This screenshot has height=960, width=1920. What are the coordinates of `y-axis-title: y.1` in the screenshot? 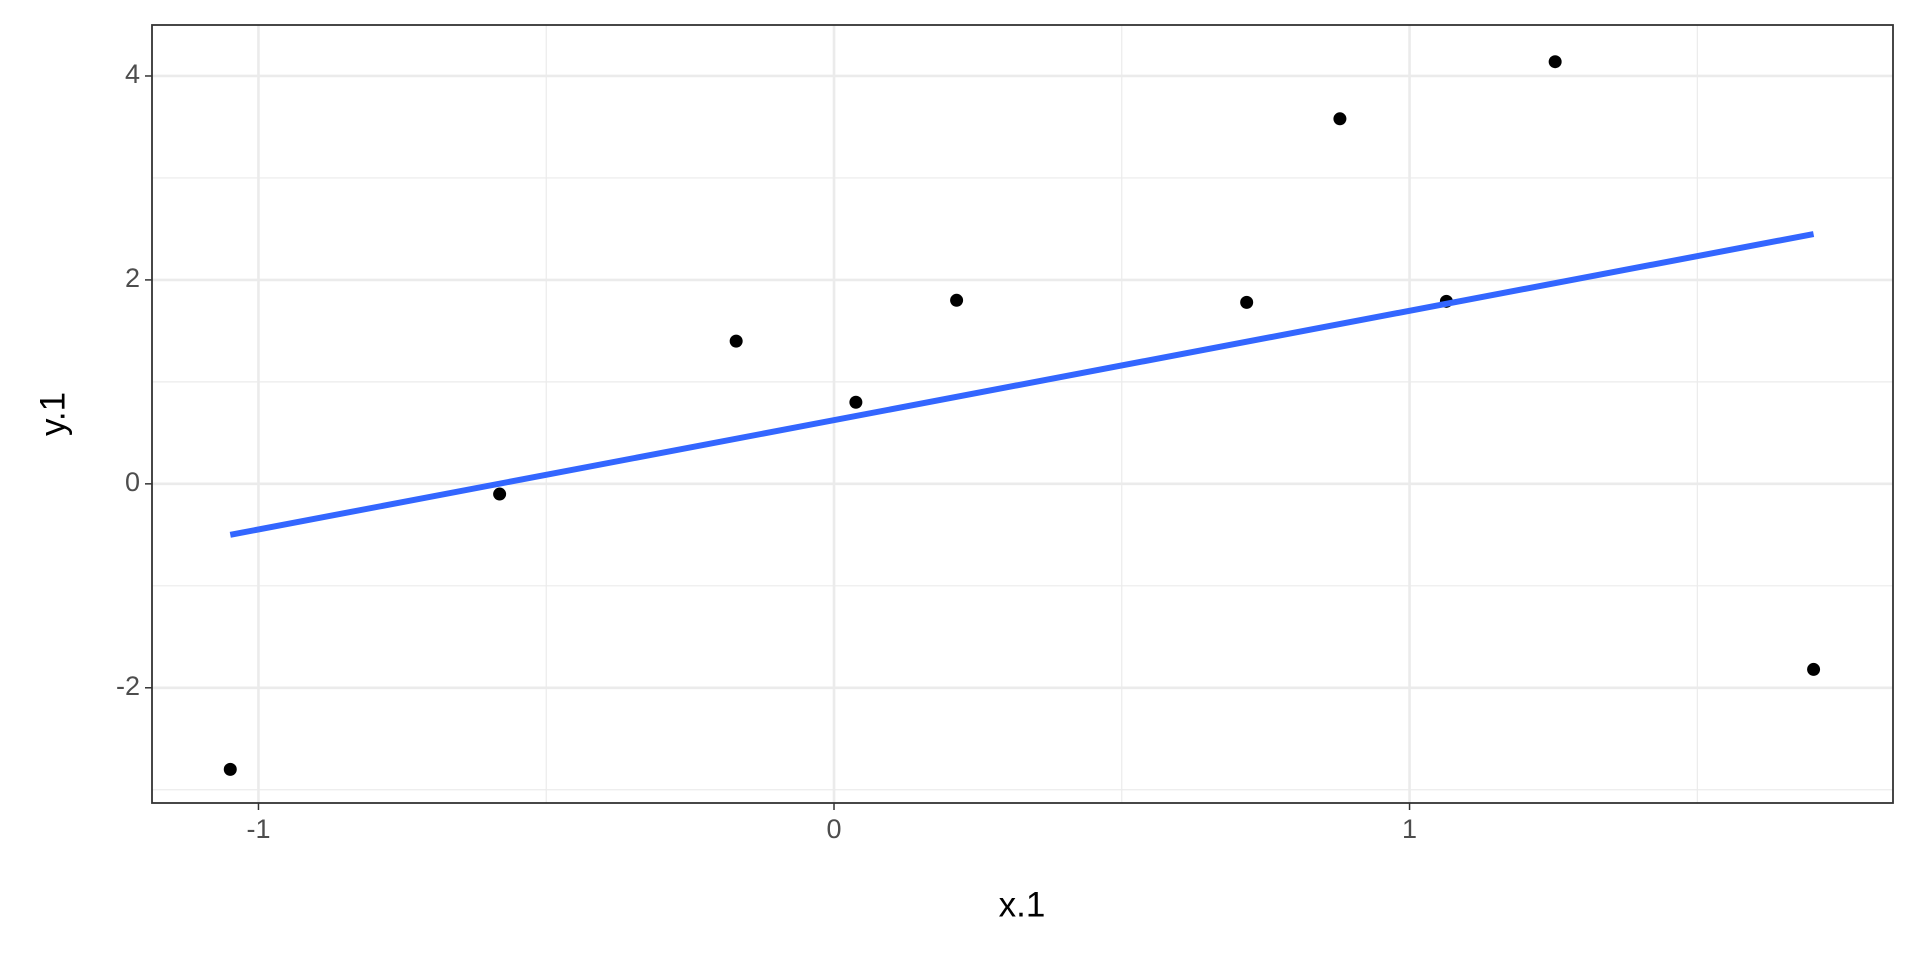 It's located at (52, 414).